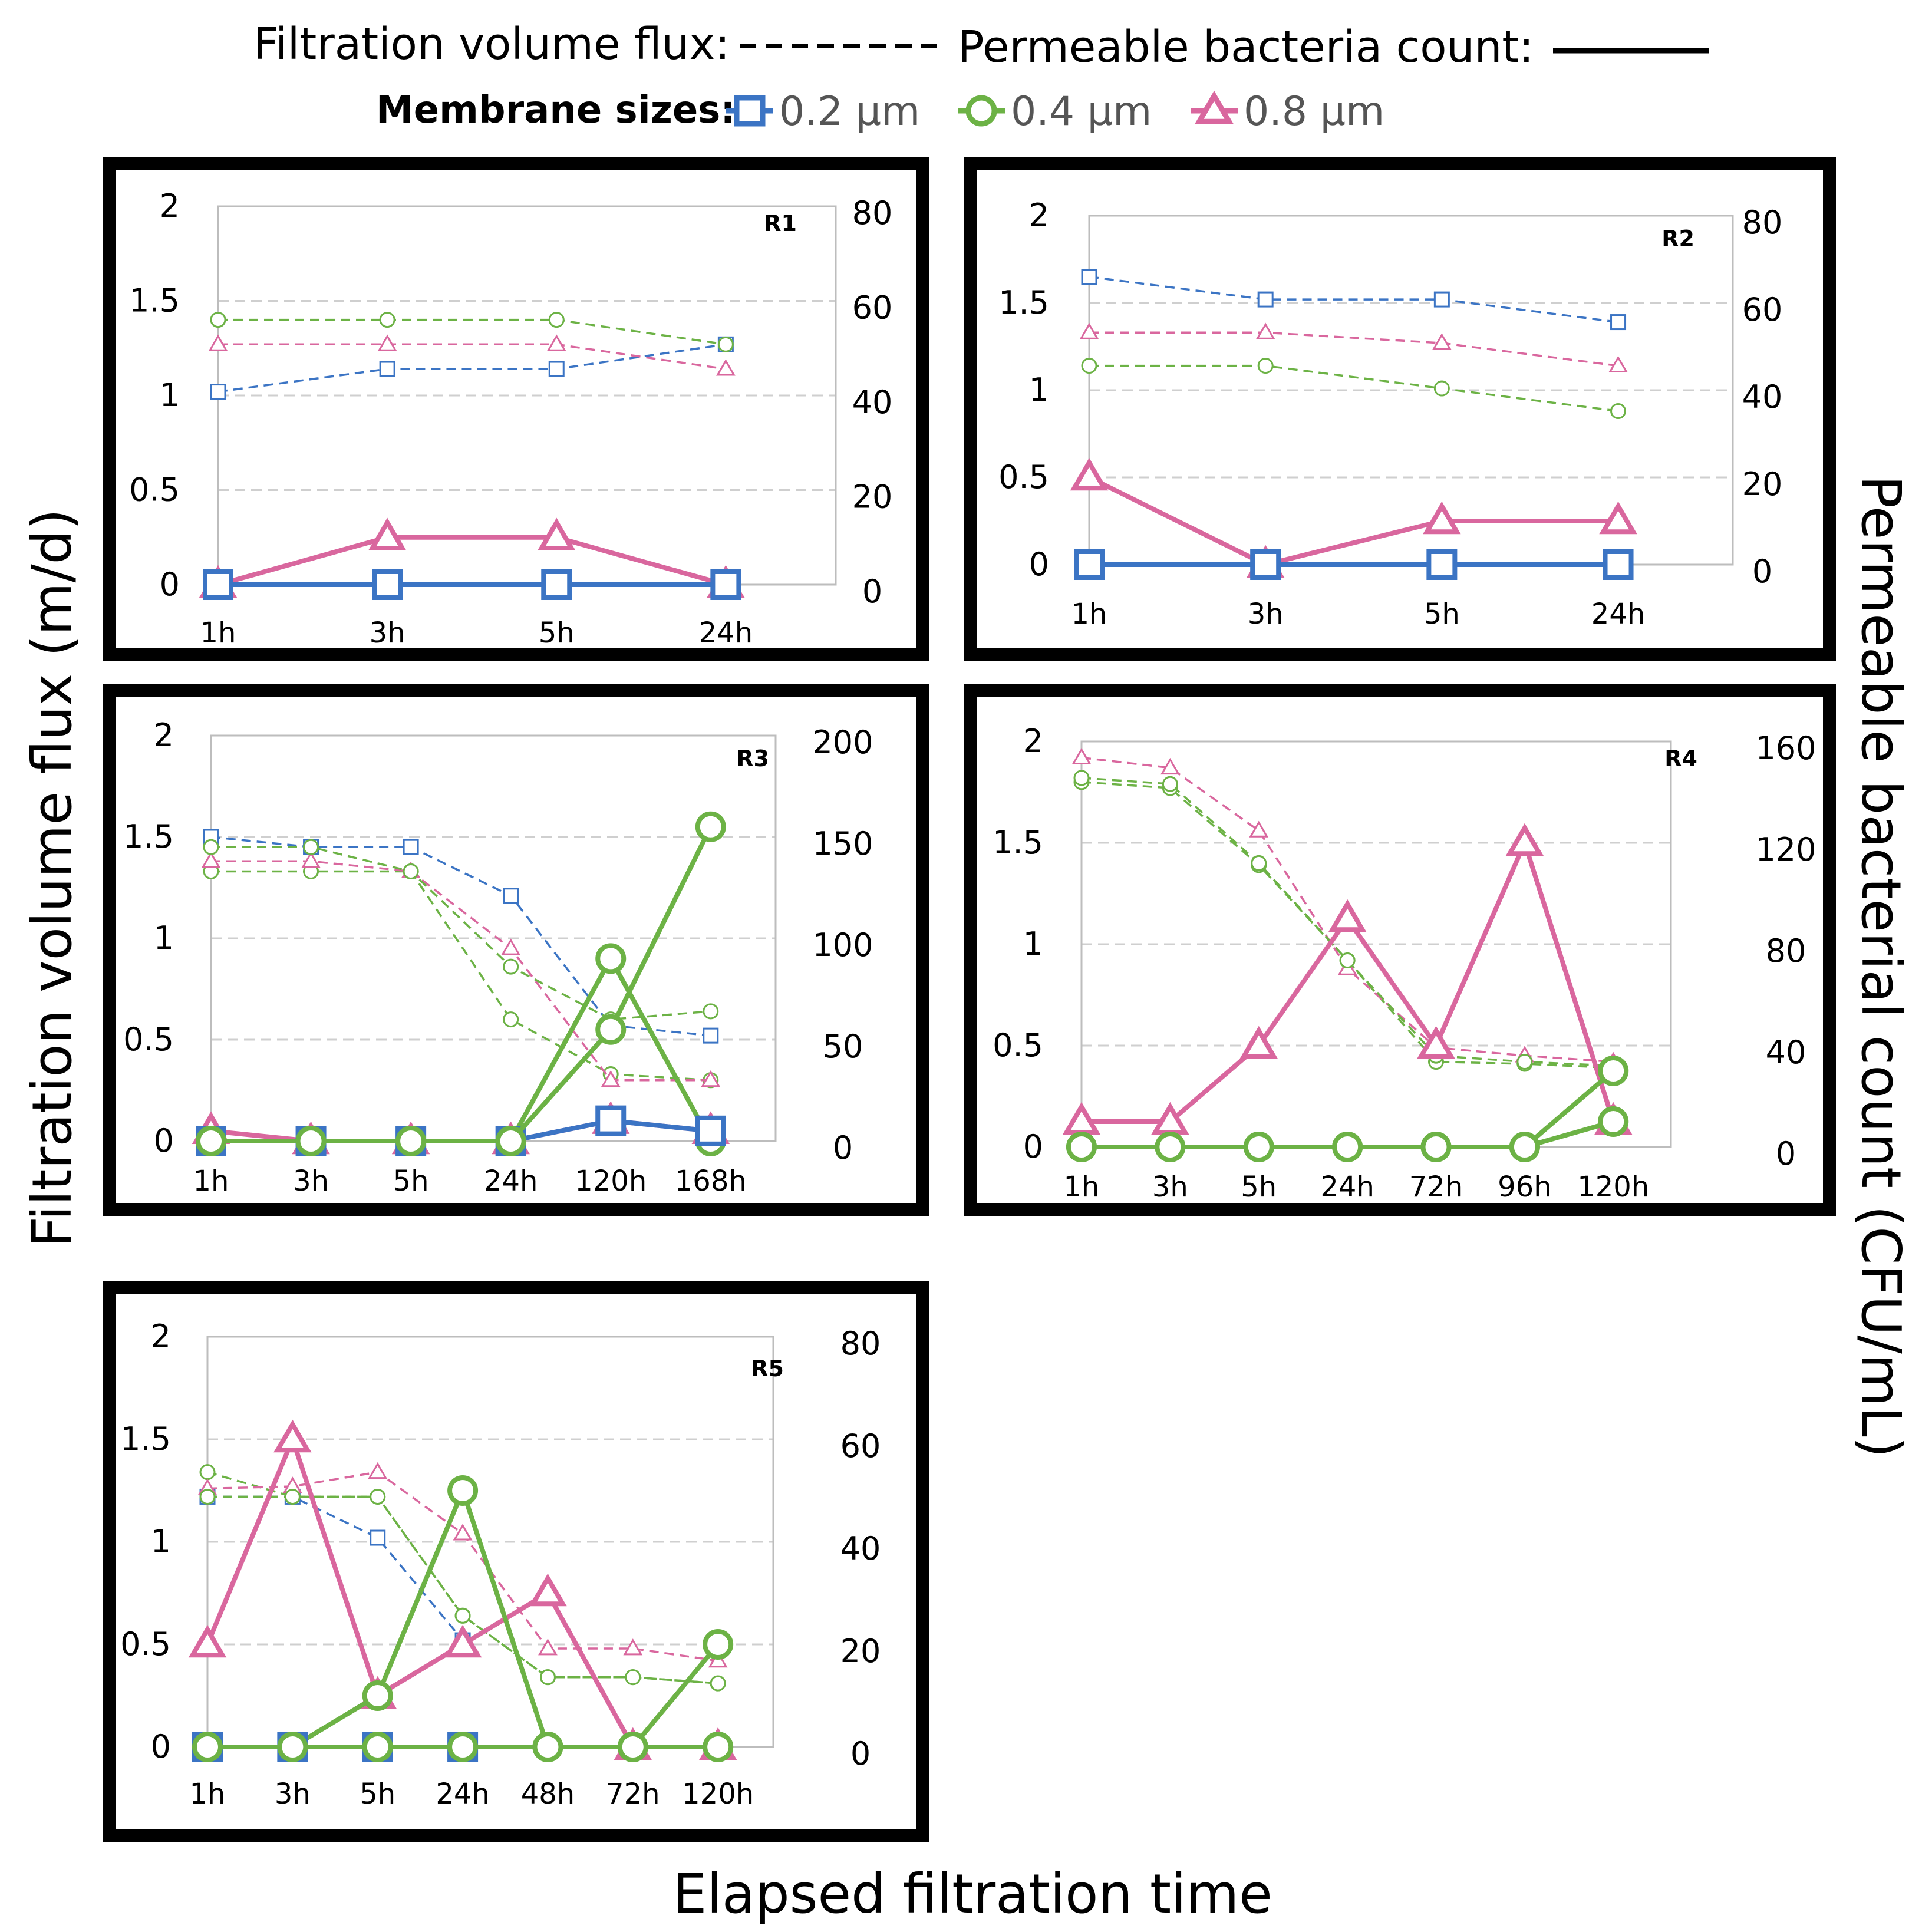 This screenshot has width=1932, height=1932. I want to click on y2-tick-label: 50, so click(843, 1046).